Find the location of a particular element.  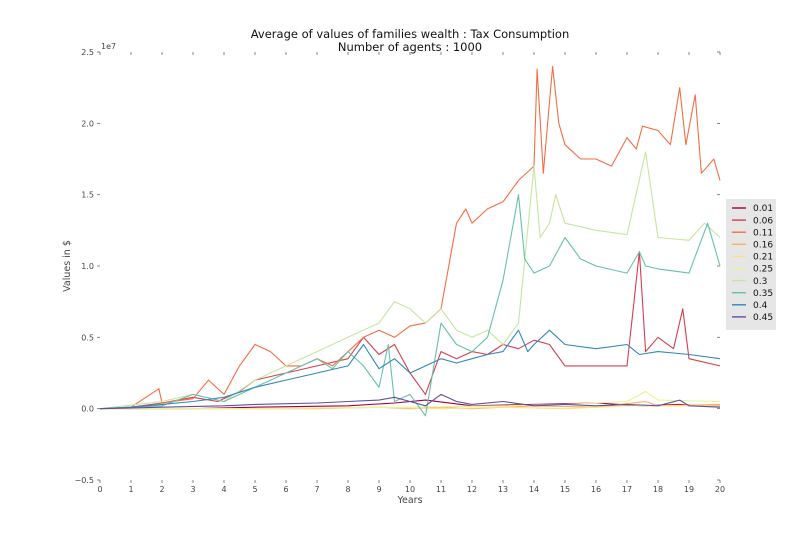

legend: 0.01 0.06 0.11 0.16 0.21 0.25 0.3 0.35 0.4 0.45 is located at coordinates (751, 264).